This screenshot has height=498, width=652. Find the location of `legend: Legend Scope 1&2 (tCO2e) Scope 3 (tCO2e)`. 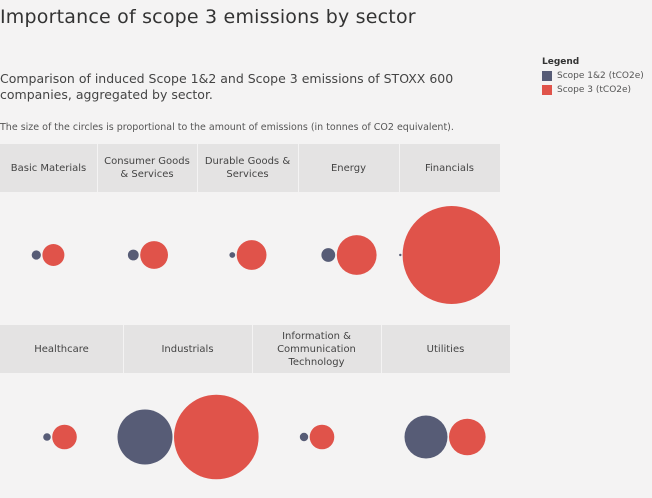

legend: Legend Scope 1&2 (tCO2e) Scope 3 (tCO2e) is located at coordinates (593, 77).